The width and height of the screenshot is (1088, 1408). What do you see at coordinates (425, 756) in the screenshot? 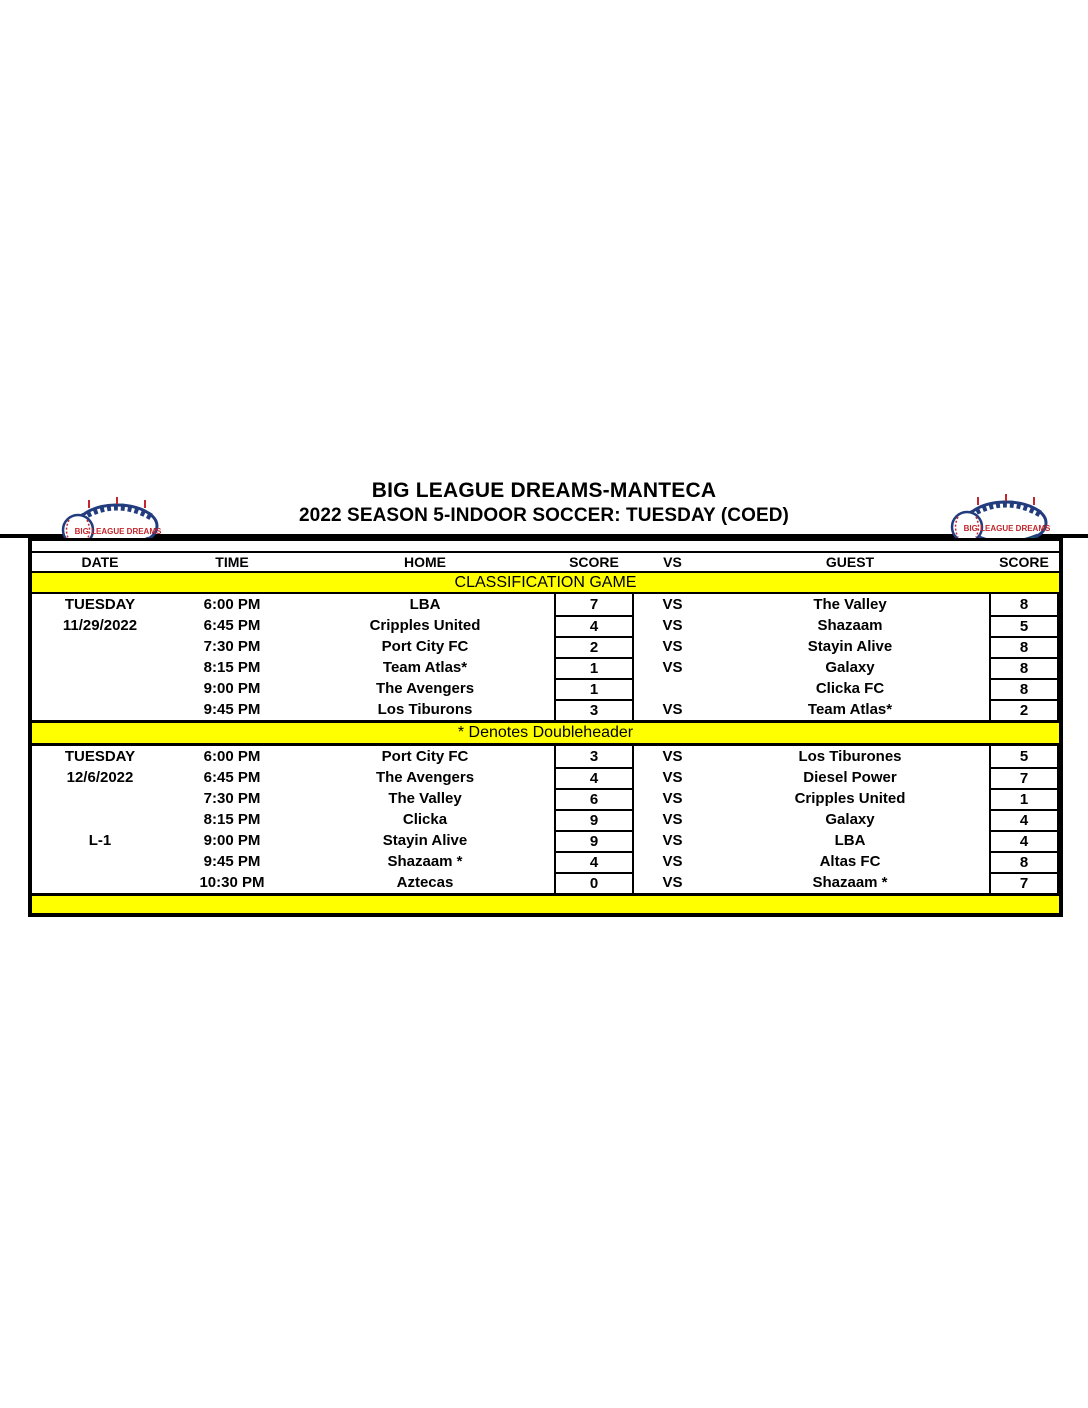
I see `cell-home-team: Port City FC` at bounding box center [425, 756].